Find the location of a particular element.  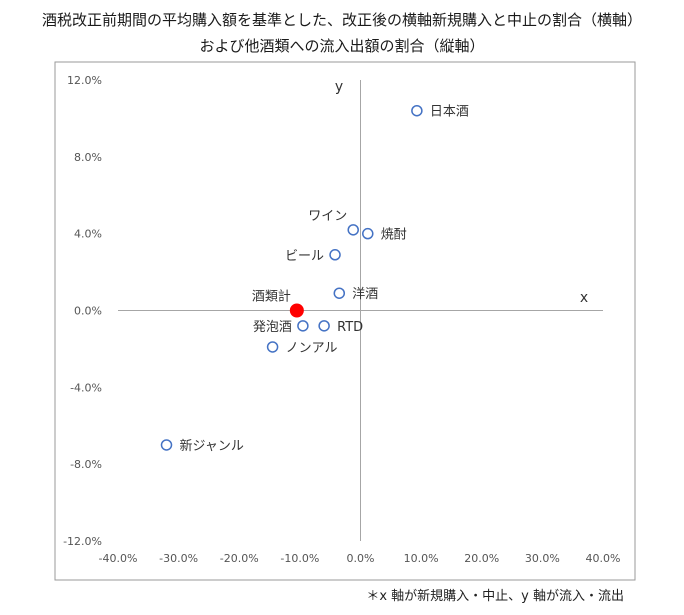

x-axis-label: x is located at coordinates (584, 298).